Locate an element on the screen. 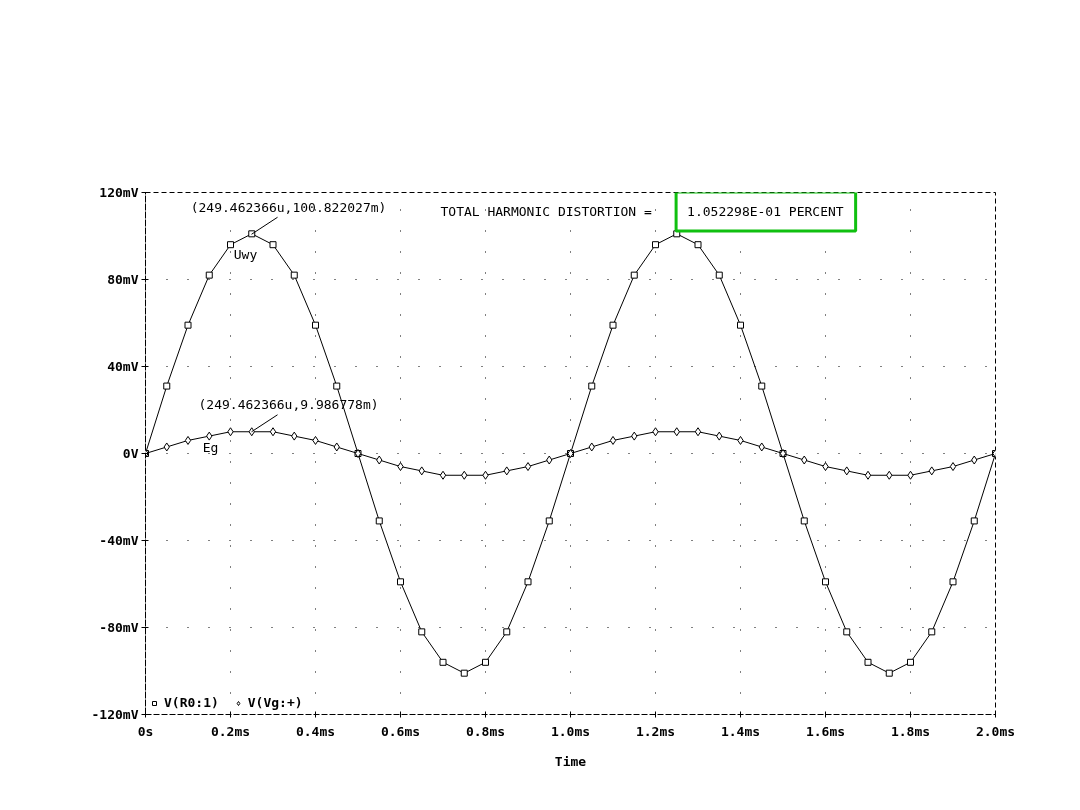 Image resolution: width=1080 pixels, height=810 pixels. x-tick-label: 2.0ms is located at coordinates (995, 731).